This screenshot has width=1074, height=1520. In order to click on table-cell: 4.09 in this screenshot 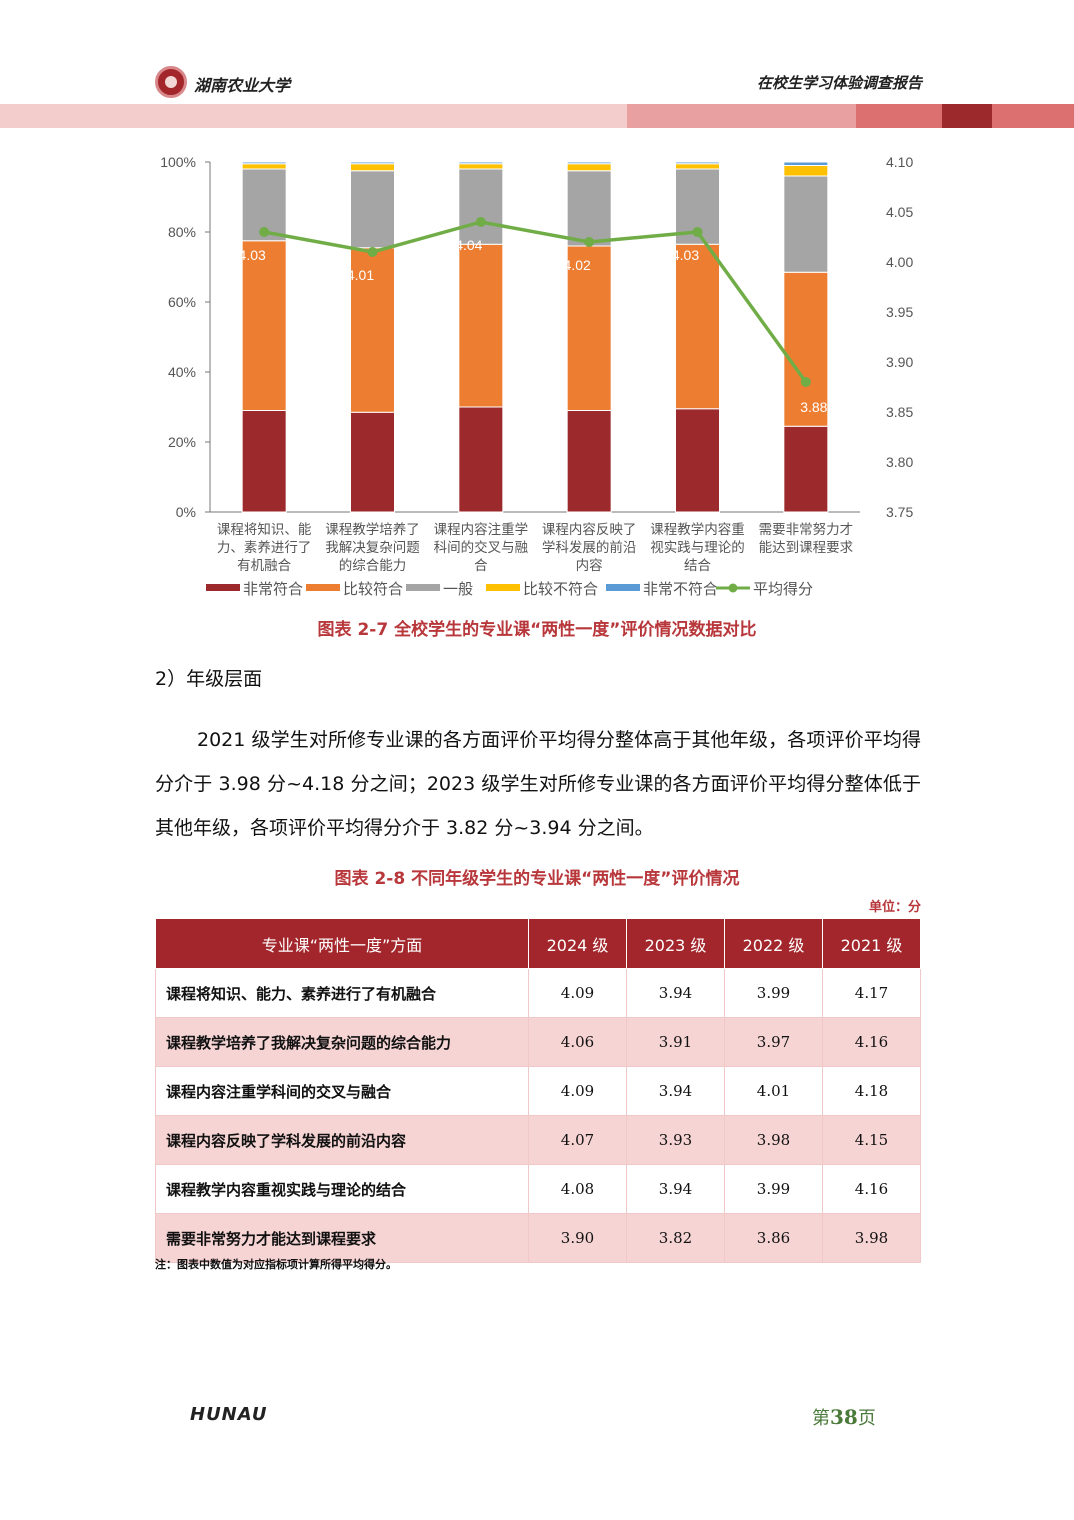, I will do `click(577, 1091)`.